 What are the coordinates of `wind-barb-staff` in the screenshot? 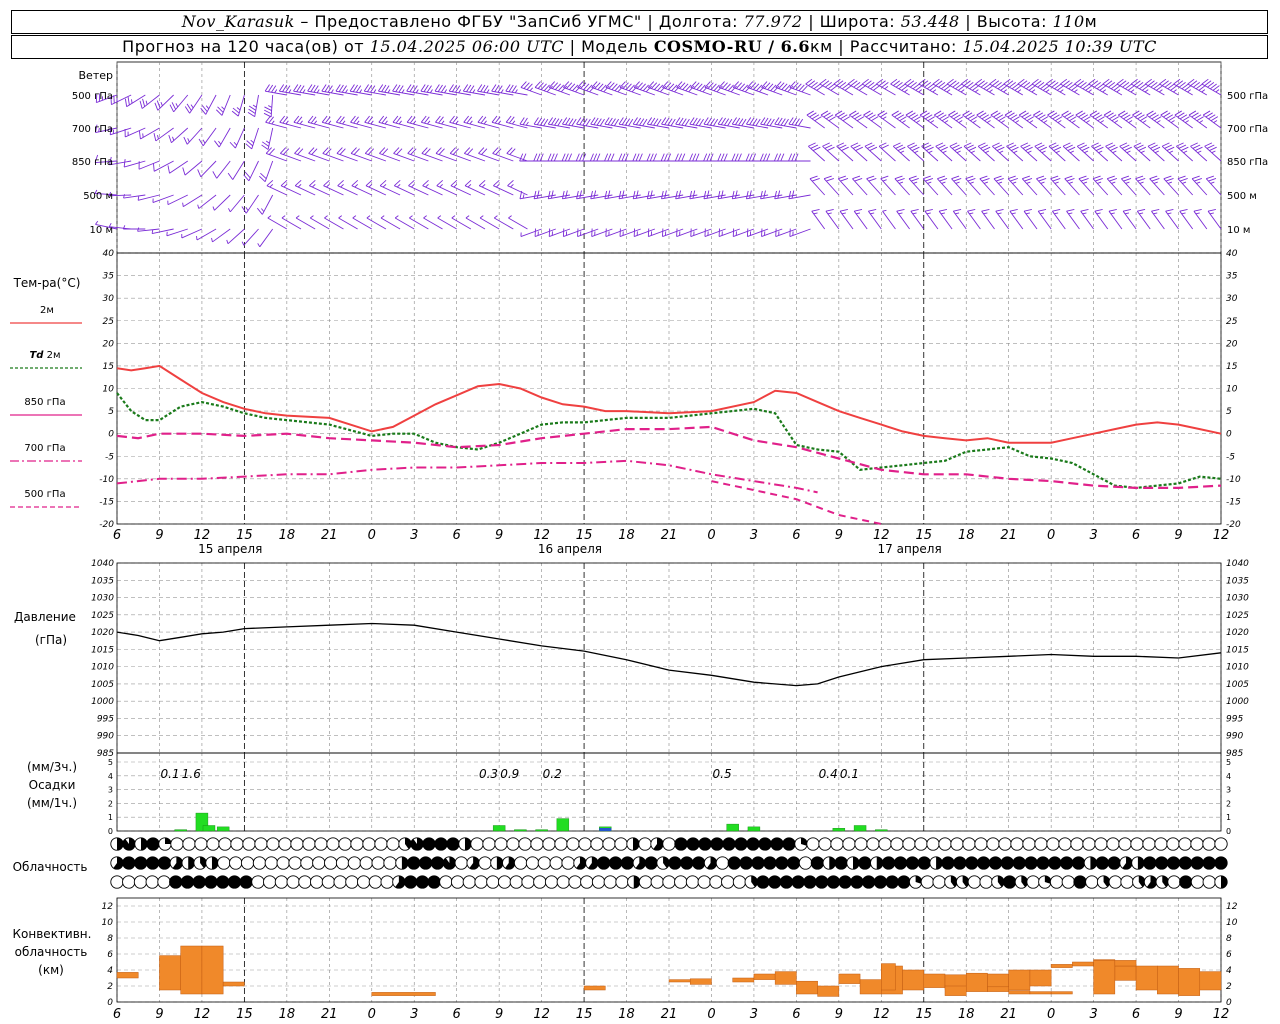 It's located at (348, 223).